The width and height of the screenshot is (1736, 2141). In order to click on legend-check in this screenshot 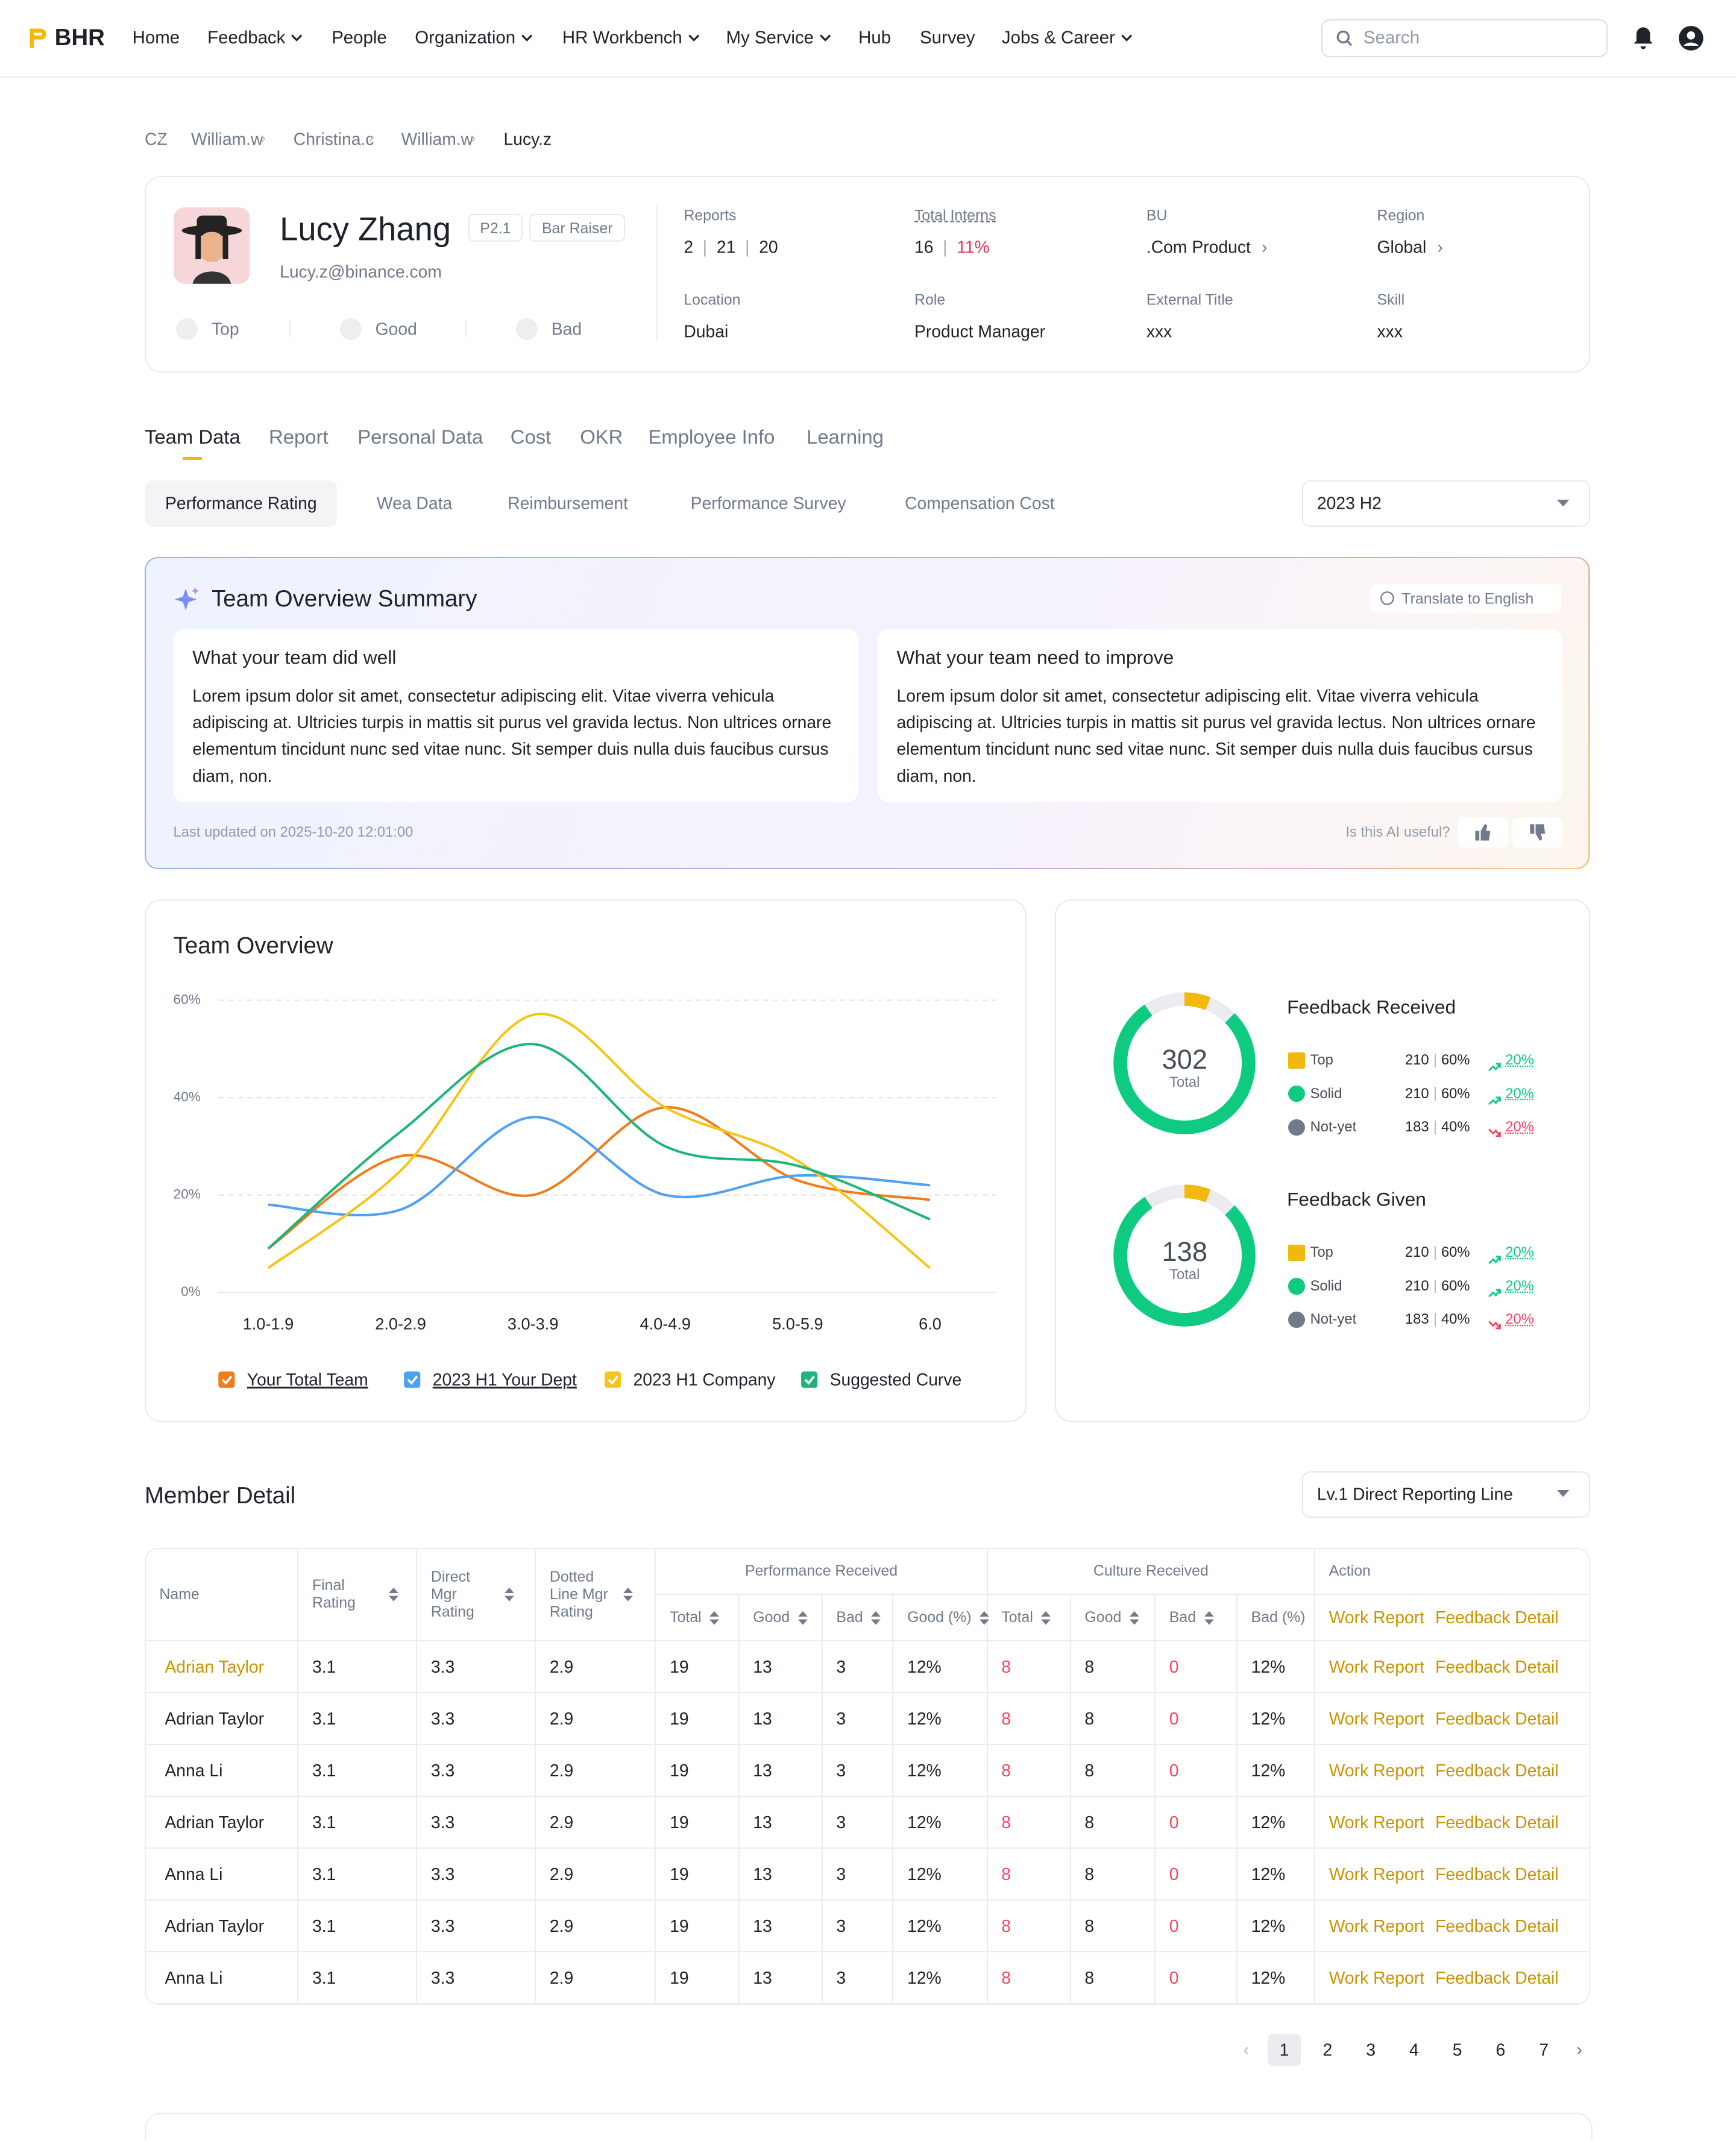, I will do `click(227, 1380)`.